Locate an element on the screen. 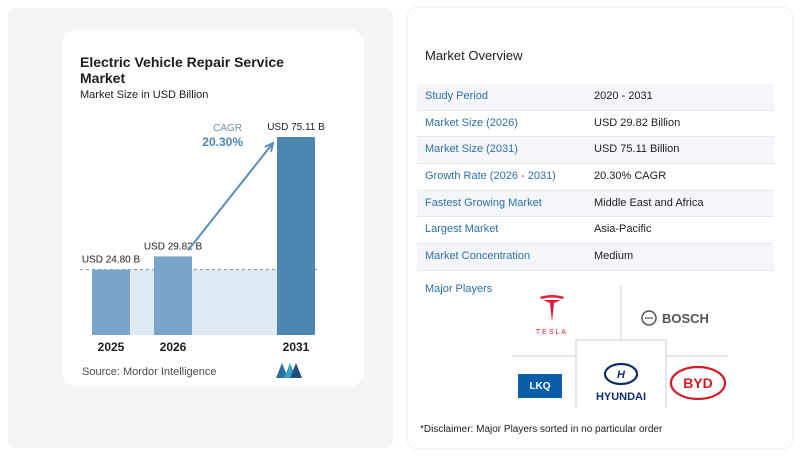 Image resolution: width=800 pixels, height=459 pixels. row-value: USD 75.11 Billion is located at coordinates (637, 149).